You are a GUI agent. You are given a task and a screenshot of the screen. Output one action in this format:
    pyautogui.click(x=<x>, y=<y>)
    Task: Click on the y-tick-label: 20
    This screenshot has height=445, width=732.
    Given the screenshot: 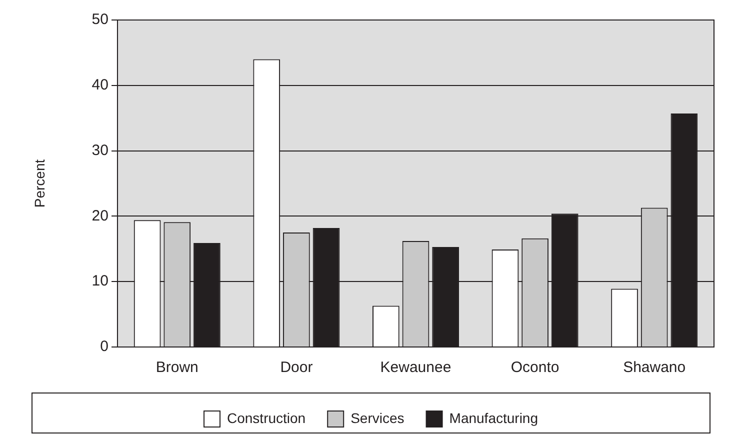 What is the action you would take?
    pyautogui.click(x=100, y=215)
    